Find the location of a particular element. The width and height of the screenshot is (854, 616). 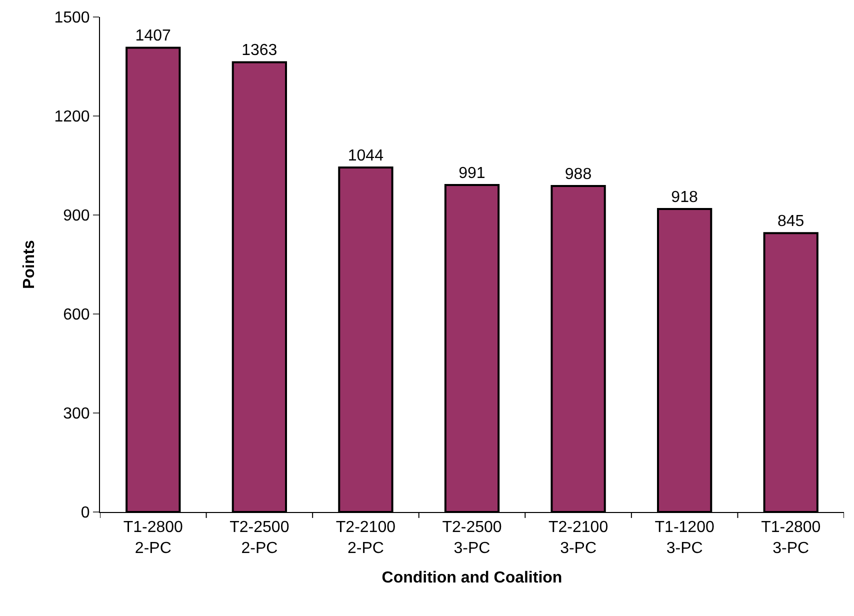

y-tick-label: 1200 is located at coordinates (72, 117).